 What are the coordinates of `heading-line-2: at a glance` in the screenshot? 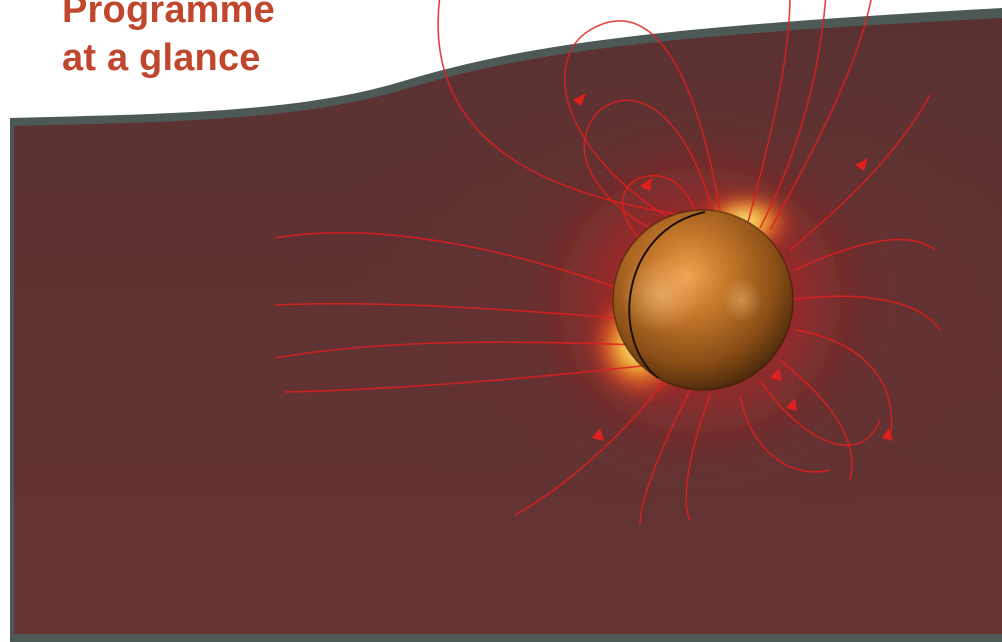 It's located at (161, 58).